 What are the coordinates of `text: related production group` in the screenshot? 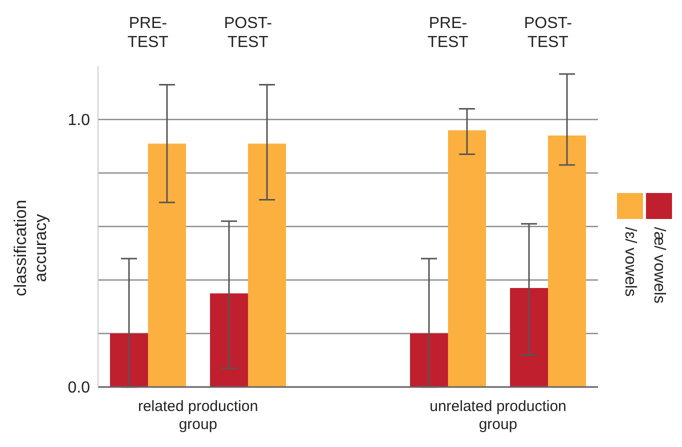 It's located at (198, 416).